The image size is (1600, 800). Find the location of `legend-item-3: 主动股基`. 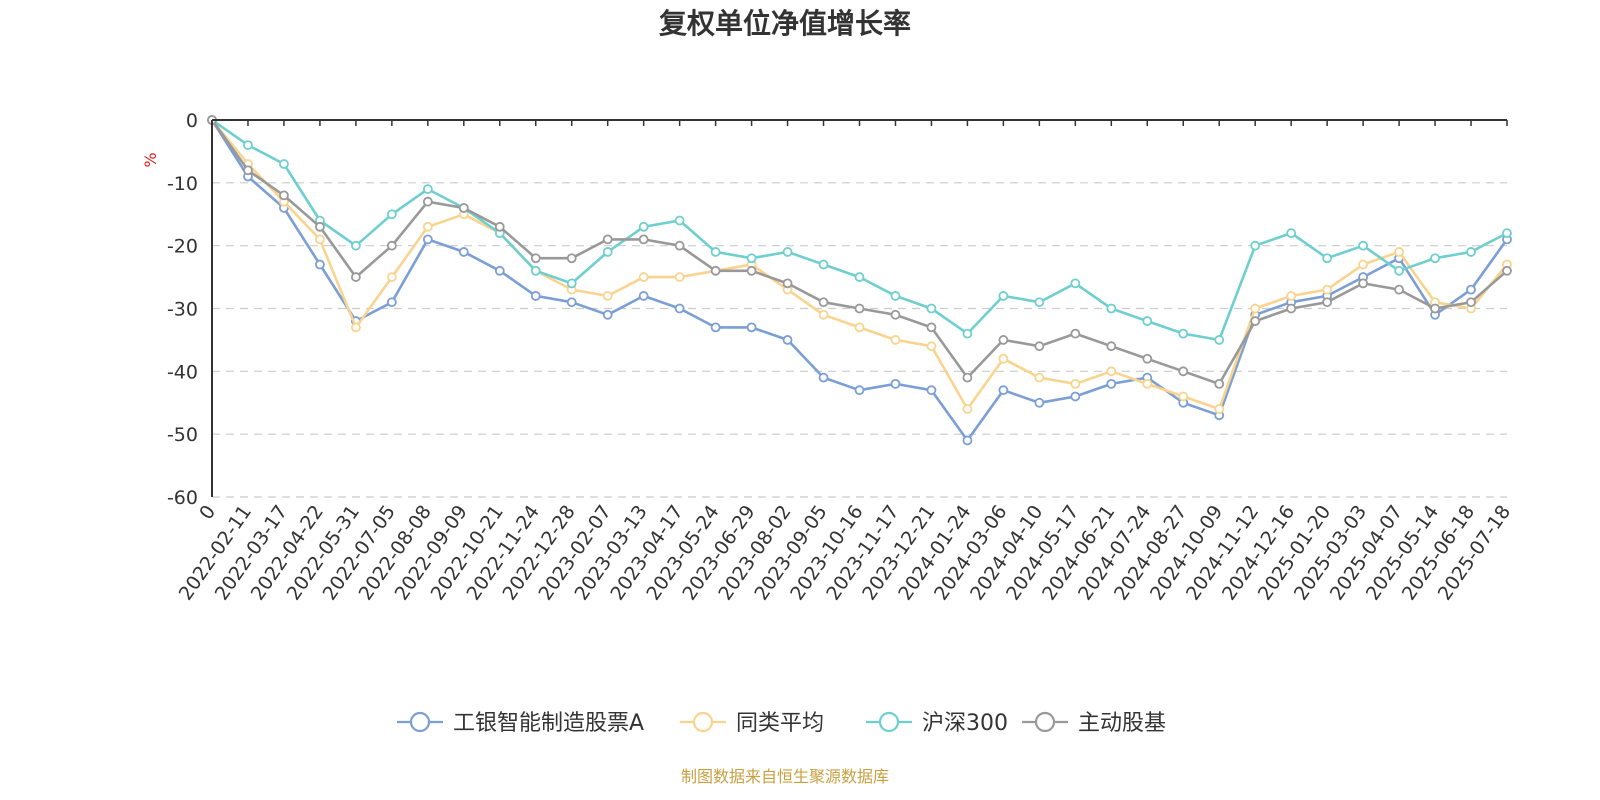

legend-item-3: 主动股基 is located at coordinates (1094, 723).